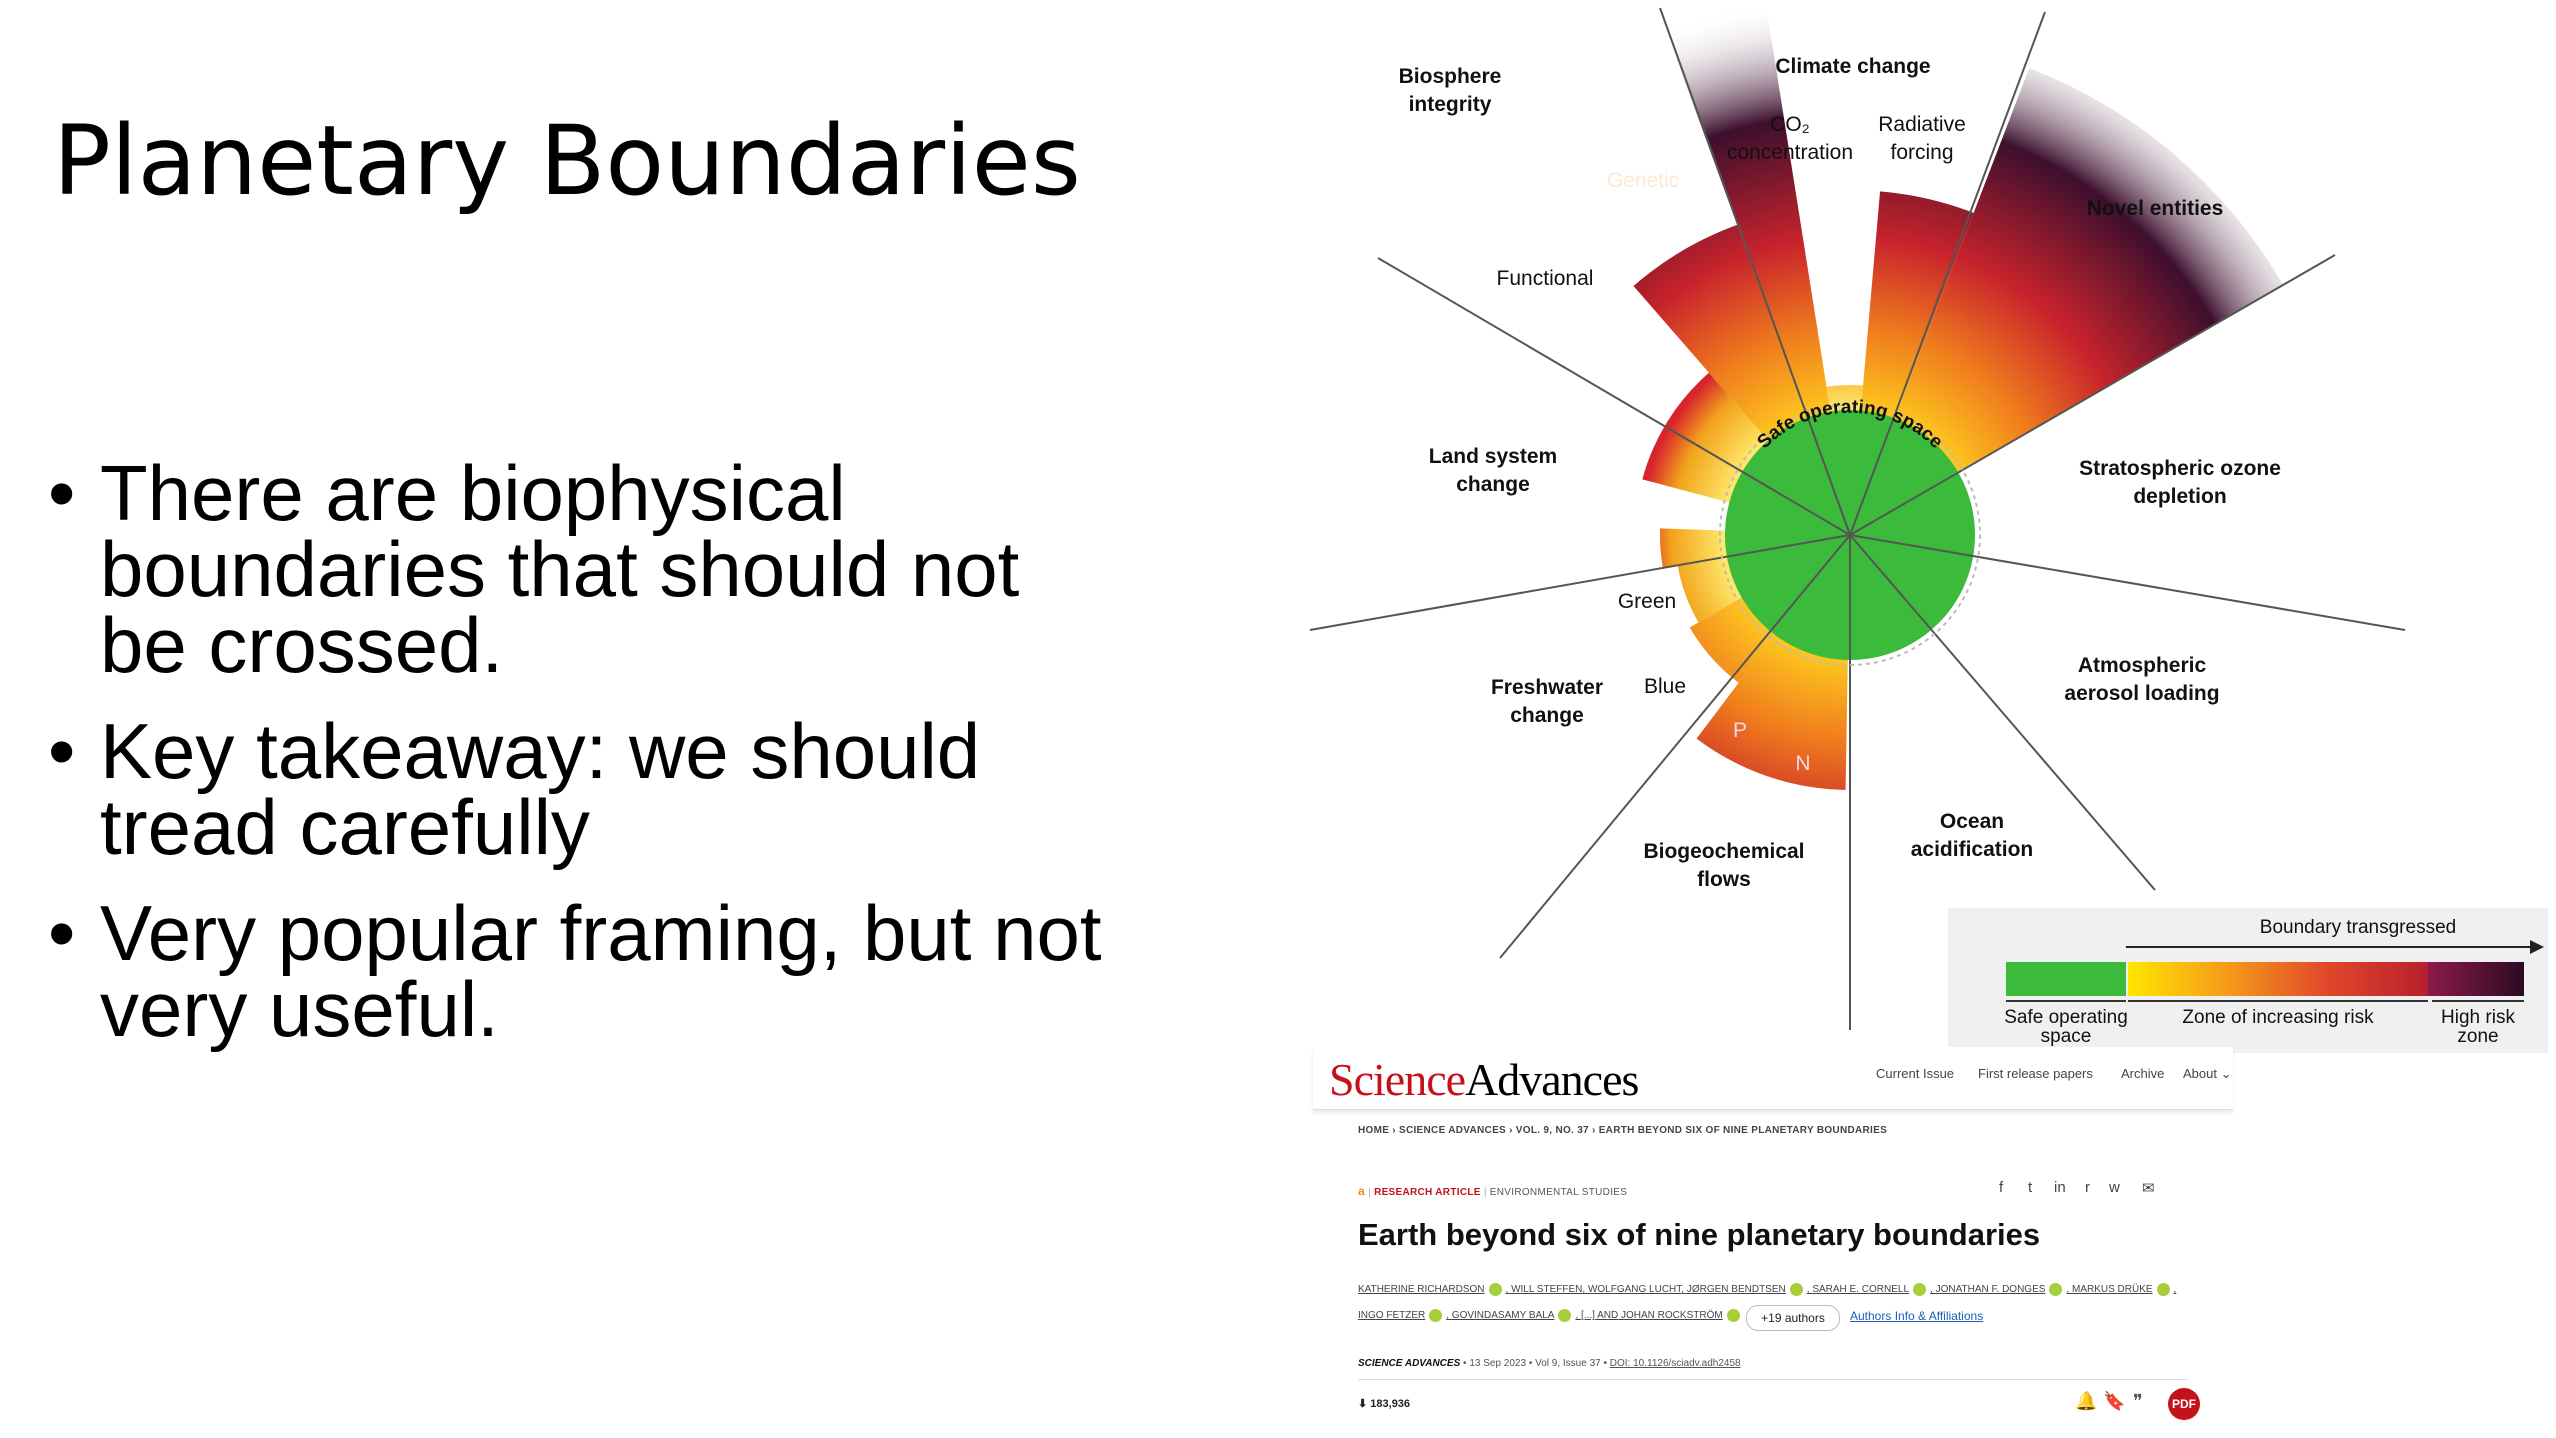  I want to click on author-link: MARKUS DRÜKE, so click(2112, 1290).